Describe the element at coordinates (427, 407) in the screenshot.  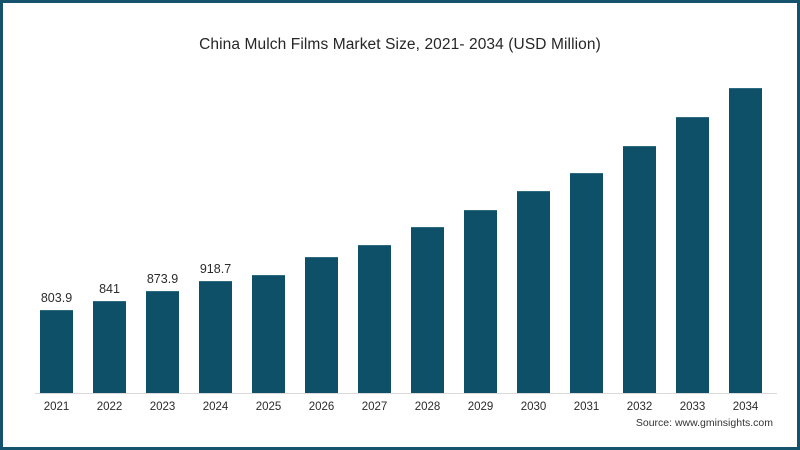
I see `x-axis-tick-label: 2028` at that location.